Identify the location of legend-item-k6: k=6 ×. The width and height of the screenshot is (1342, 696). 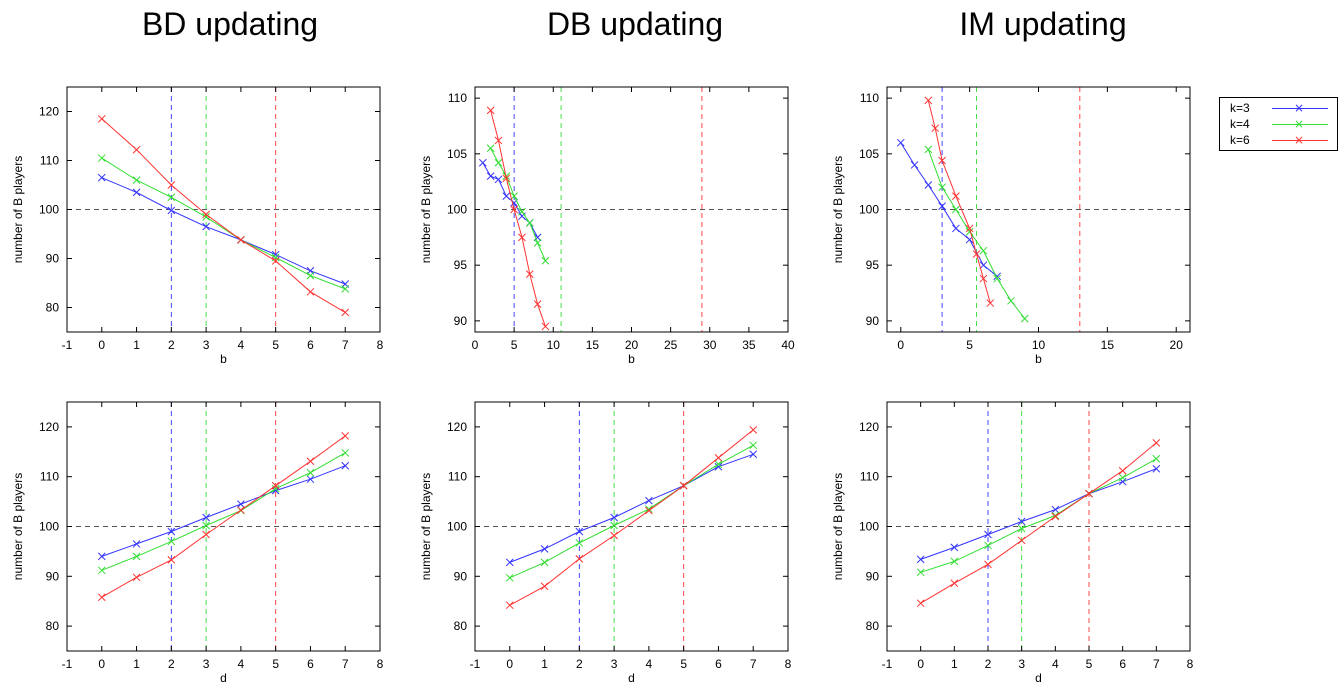
(1278, 140).